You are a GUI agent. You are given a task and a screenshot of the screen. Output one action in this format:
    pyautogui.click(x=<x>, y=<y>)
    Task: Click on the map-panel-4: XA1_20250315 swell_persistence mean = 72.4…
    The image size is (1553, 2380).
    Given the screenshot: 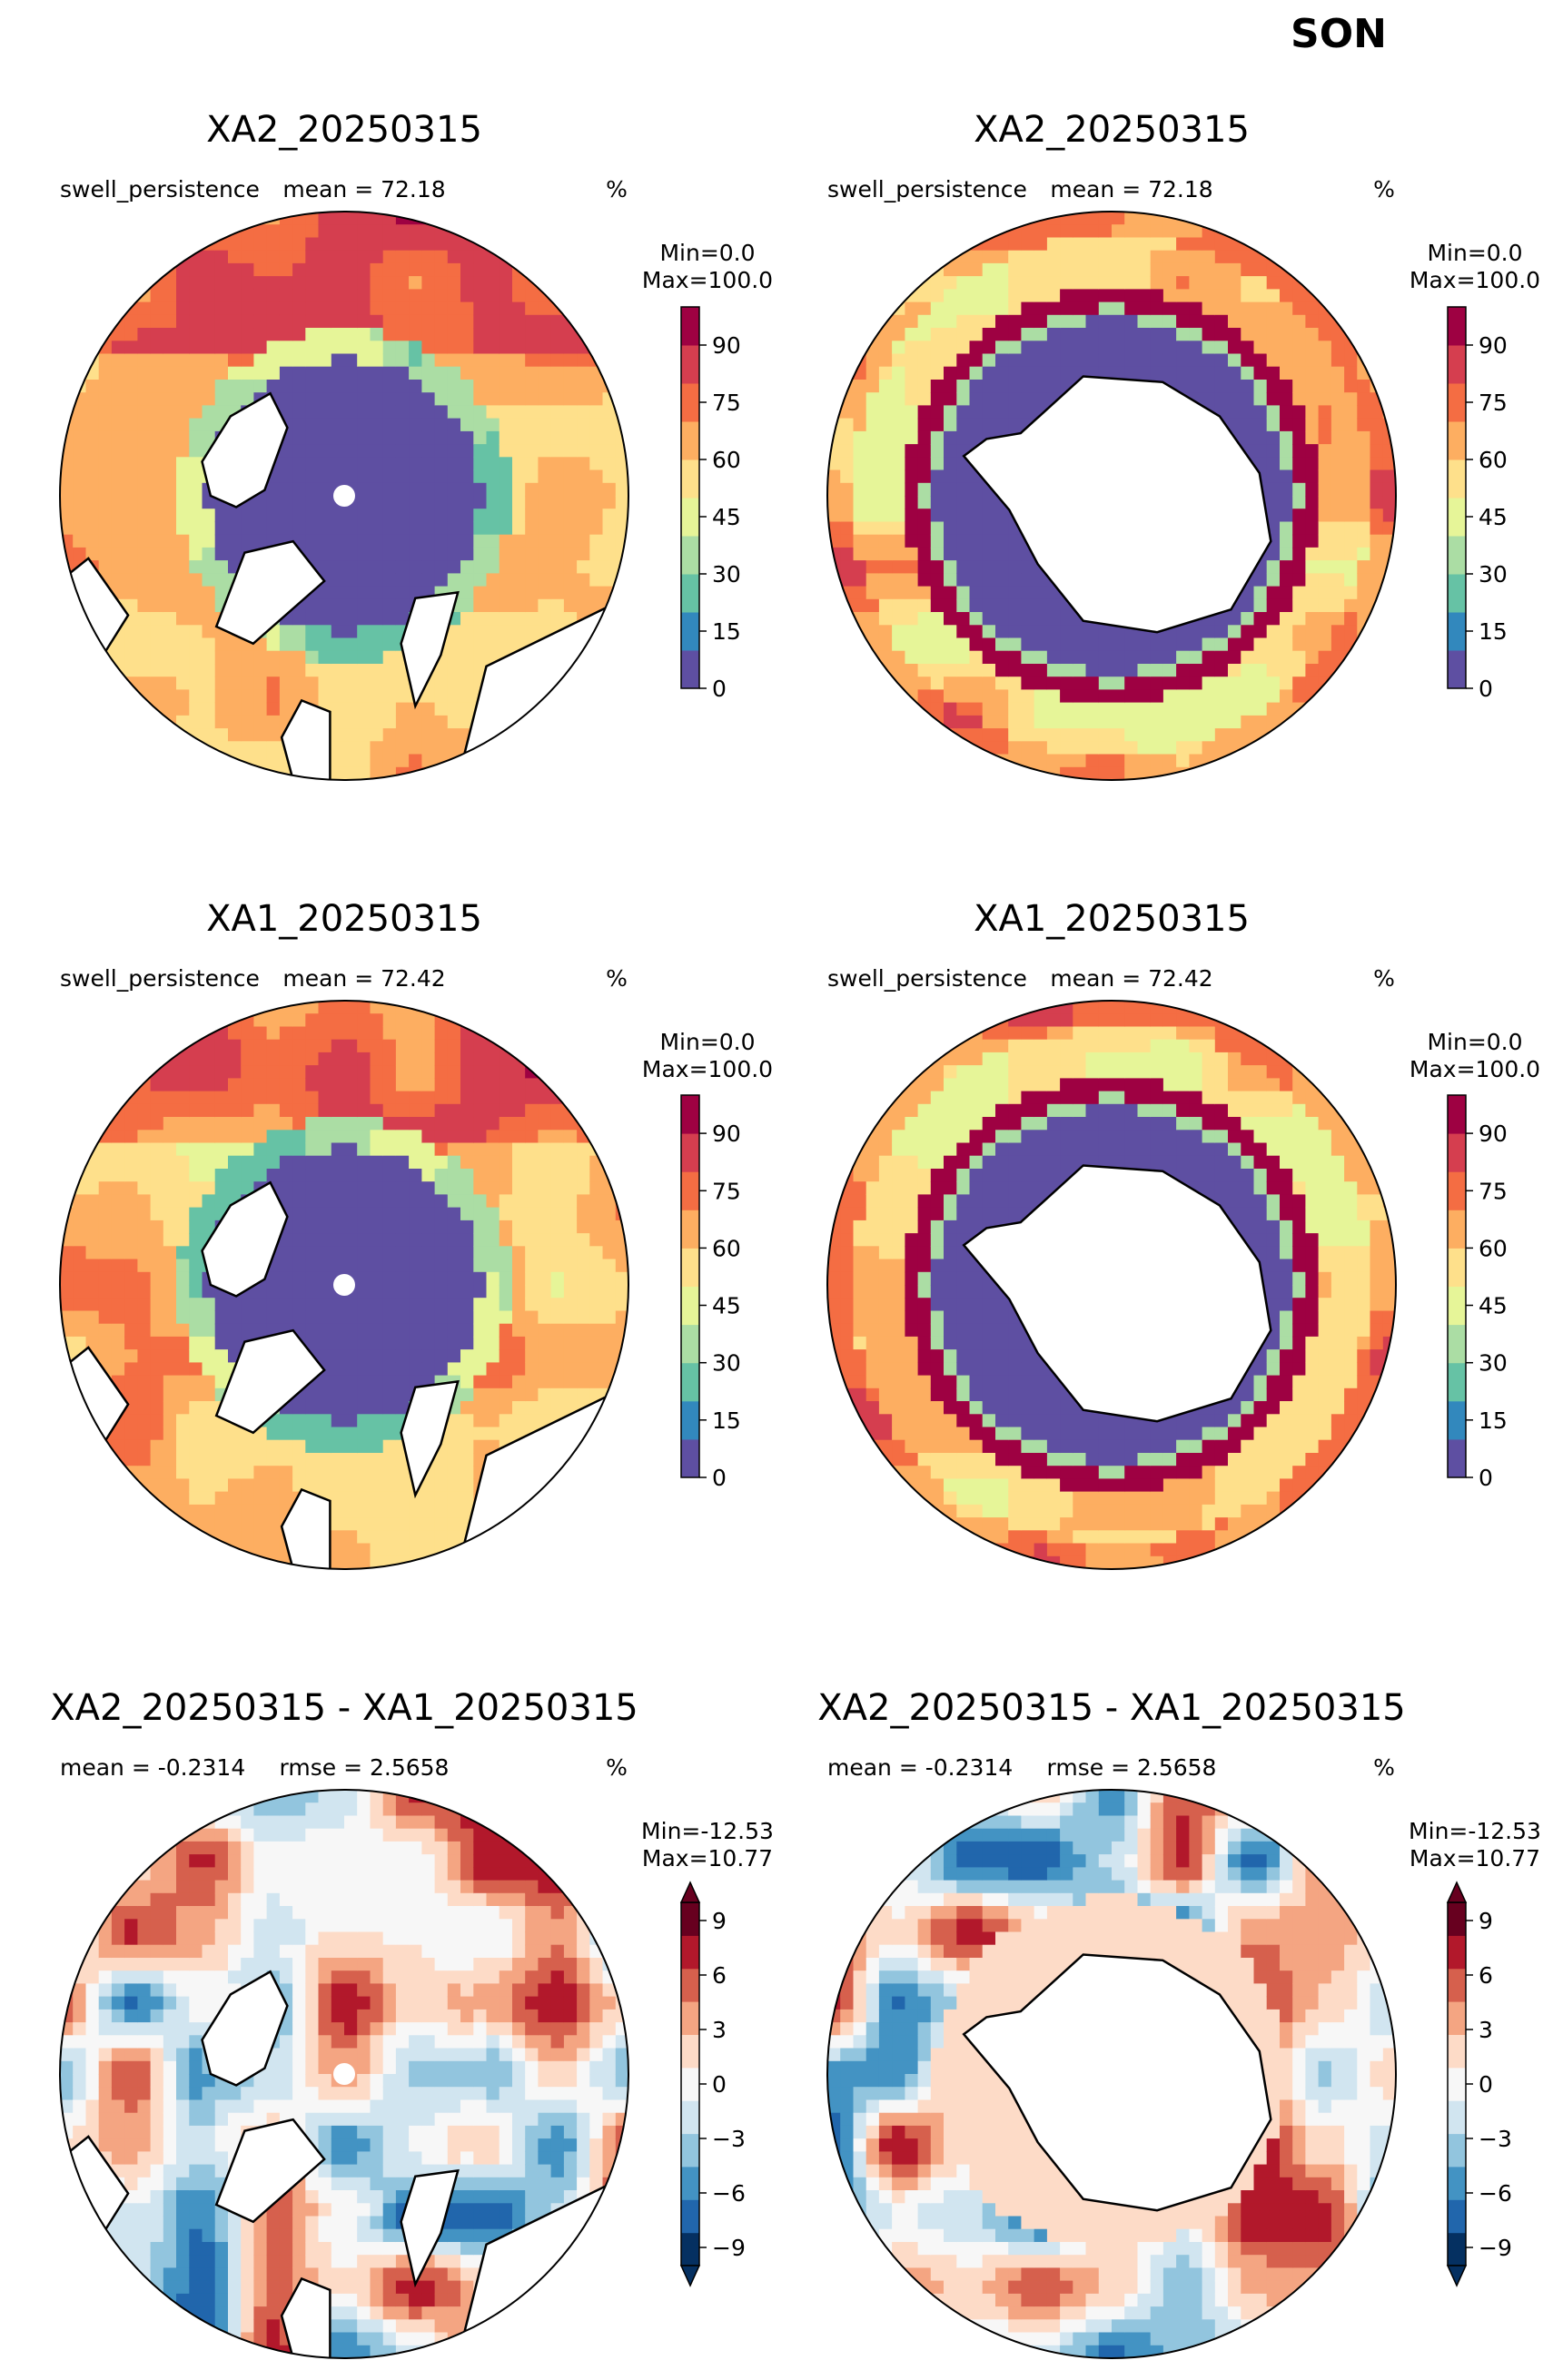 What is the action you would take?
    pyautogui.click(x=1183, y=1234)
    